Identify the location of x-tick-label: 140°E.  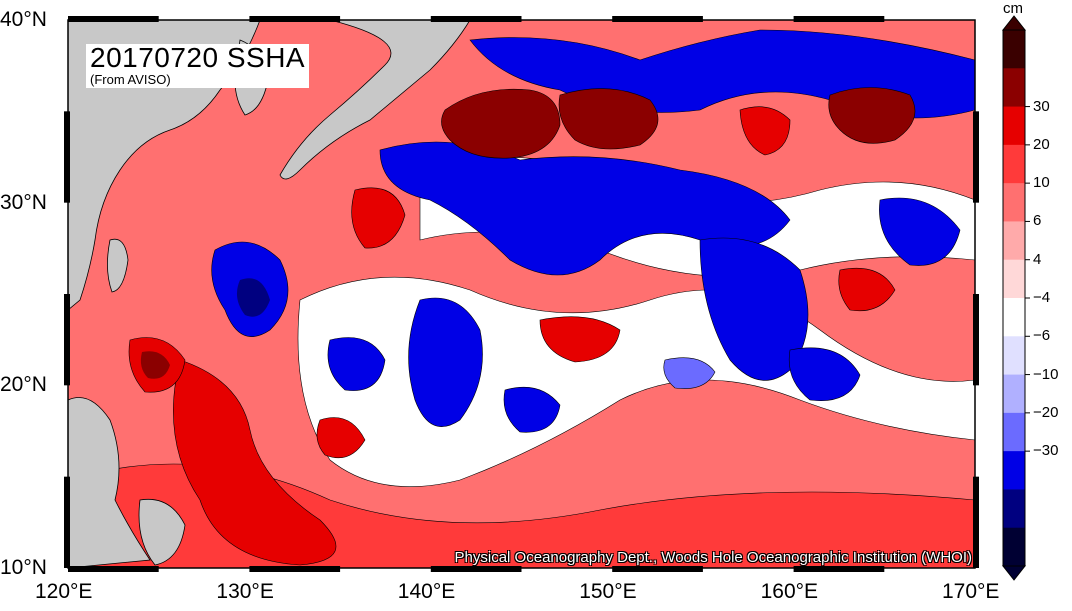
(426, 591).